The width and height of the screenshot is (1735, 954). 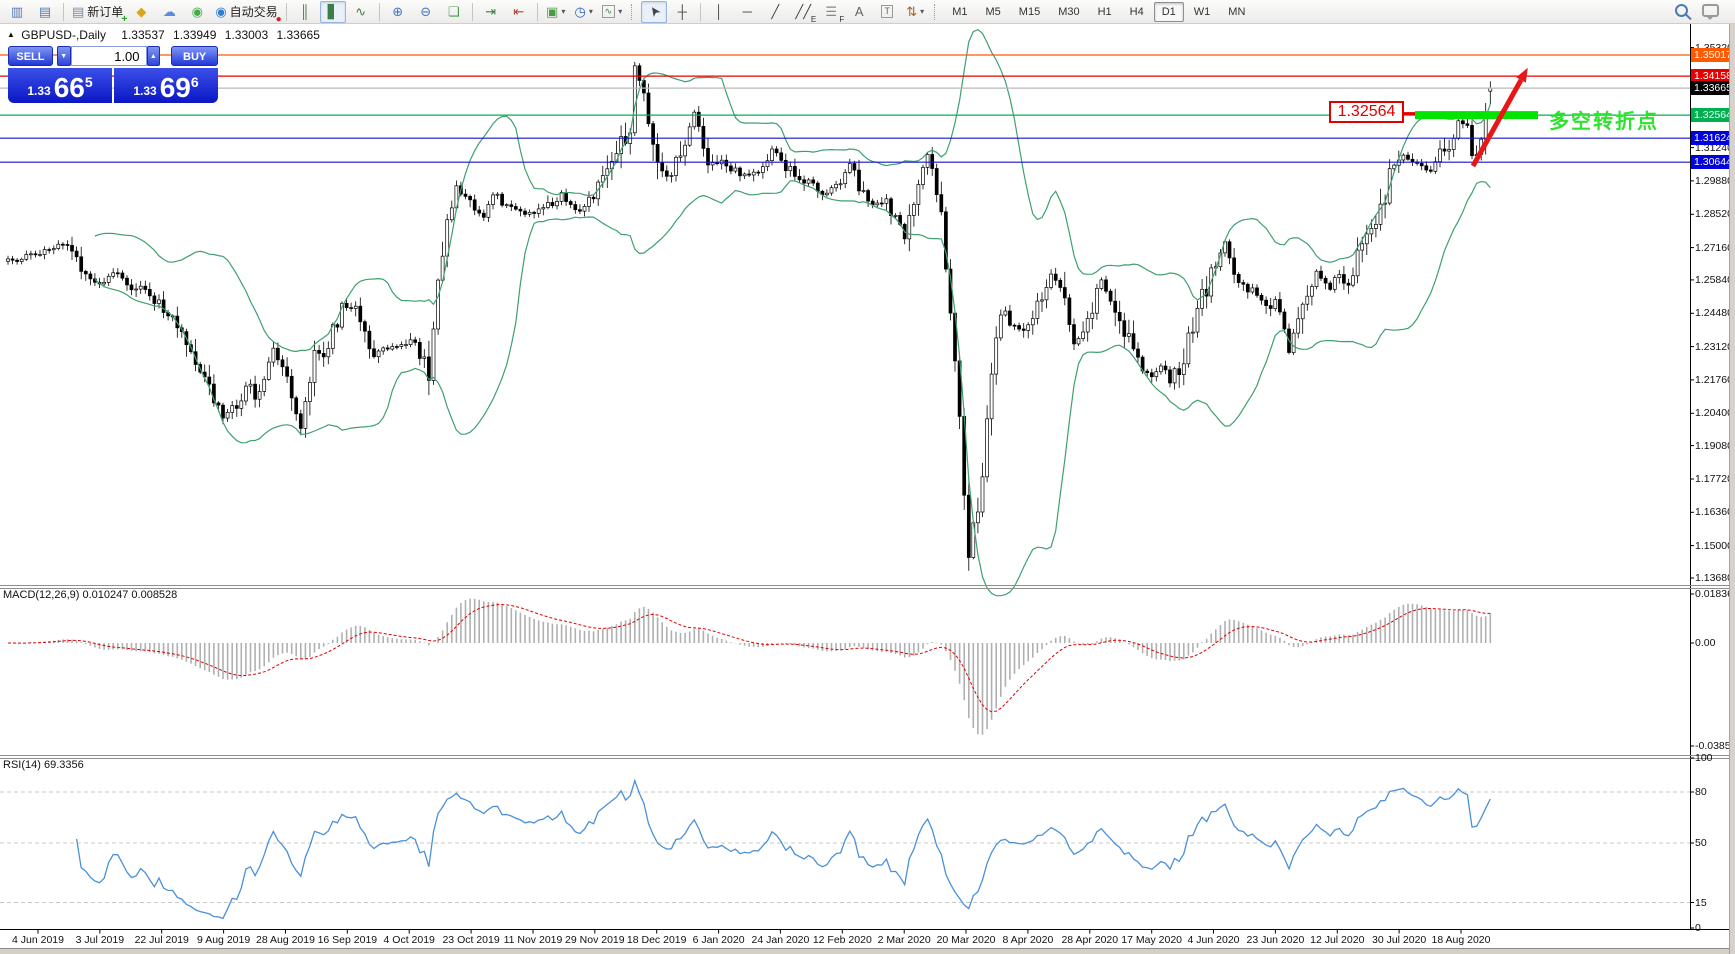 I want to click on cursor-icon: ➤, so click(x=654, y=11).